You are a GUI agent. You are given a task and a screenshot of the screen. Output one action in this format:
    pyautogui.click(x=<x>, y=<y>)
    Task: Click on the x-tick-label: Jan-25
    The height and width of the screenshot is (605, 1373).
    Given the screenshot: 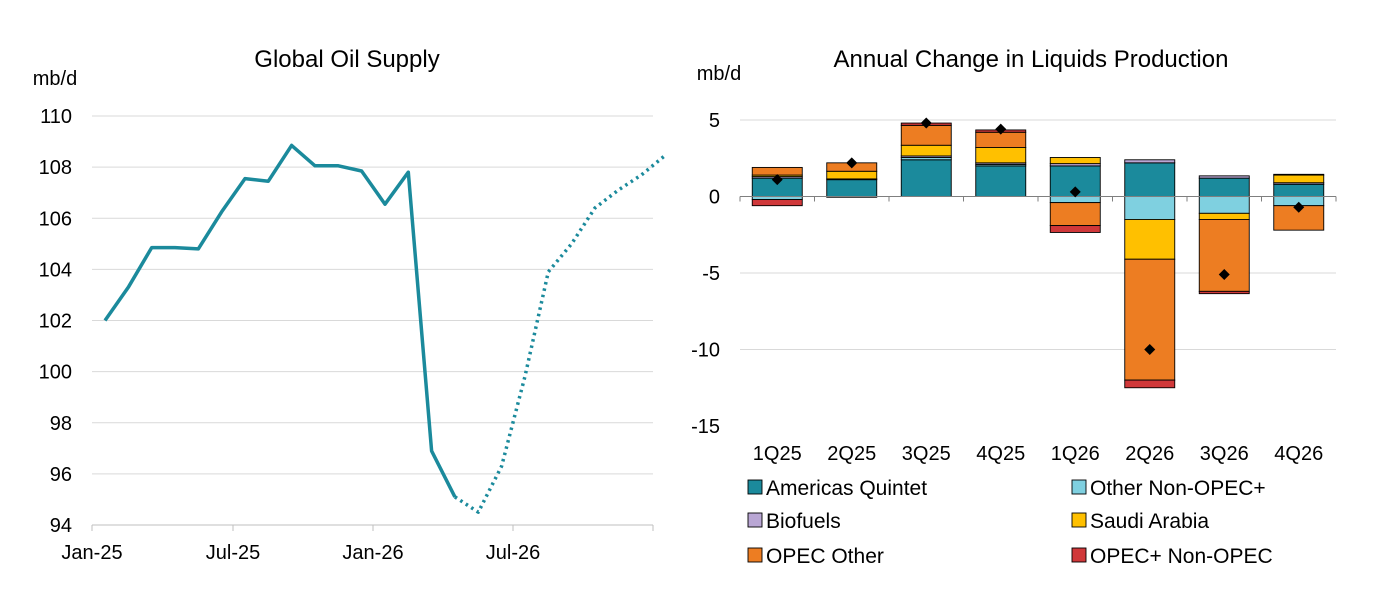 What is the action you would take?
    pyautogui.click(x=91, y=553)
    